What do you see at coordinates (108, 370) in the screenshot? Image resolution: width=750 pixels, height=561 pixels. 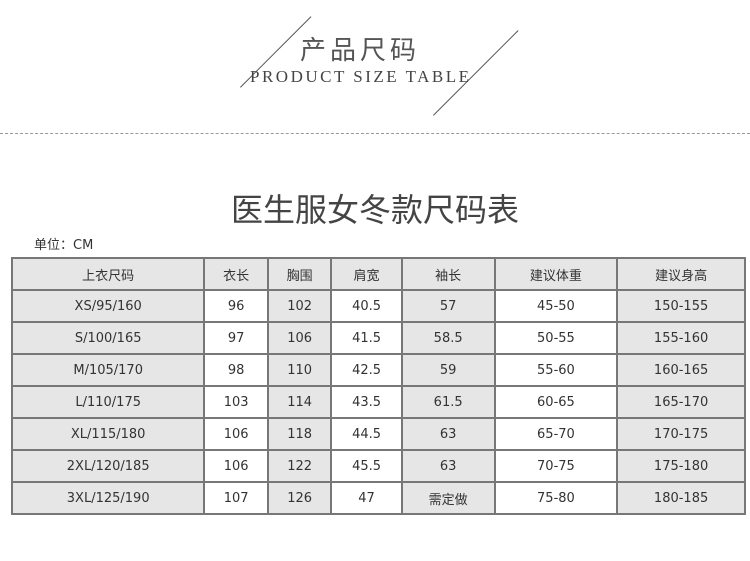 I see `table-cell: M/105/170` at bounding box center [108, 370].